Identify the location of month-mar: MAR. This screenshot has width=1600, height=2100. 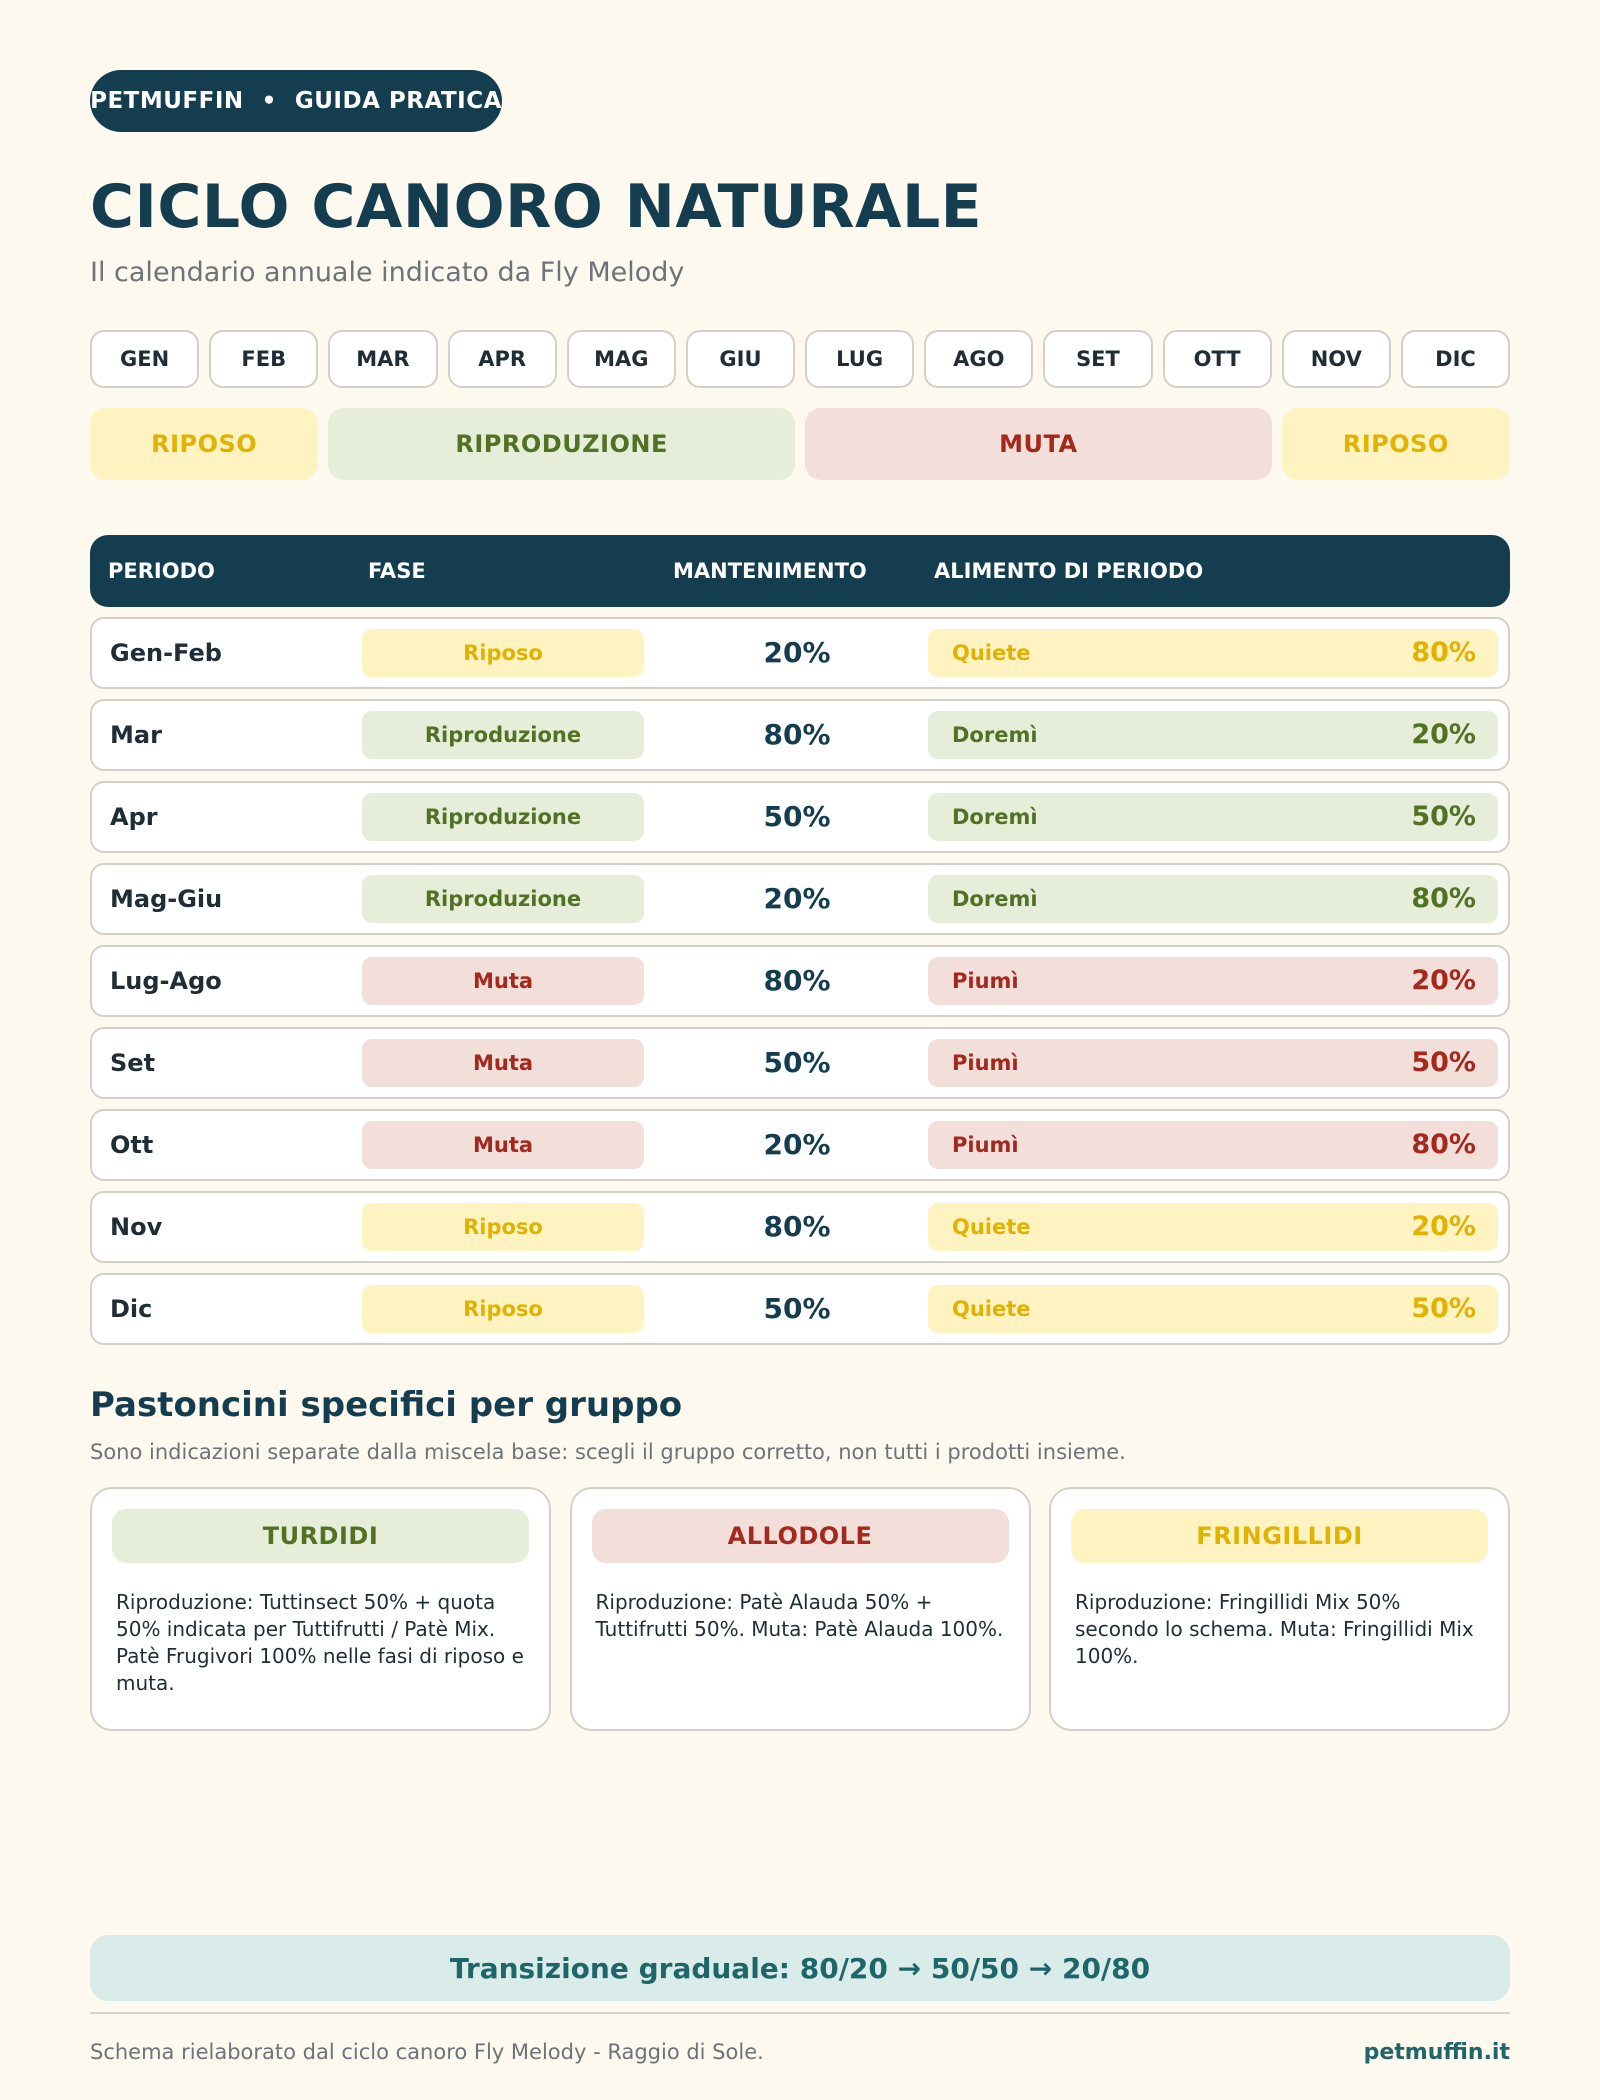
(383, 359).